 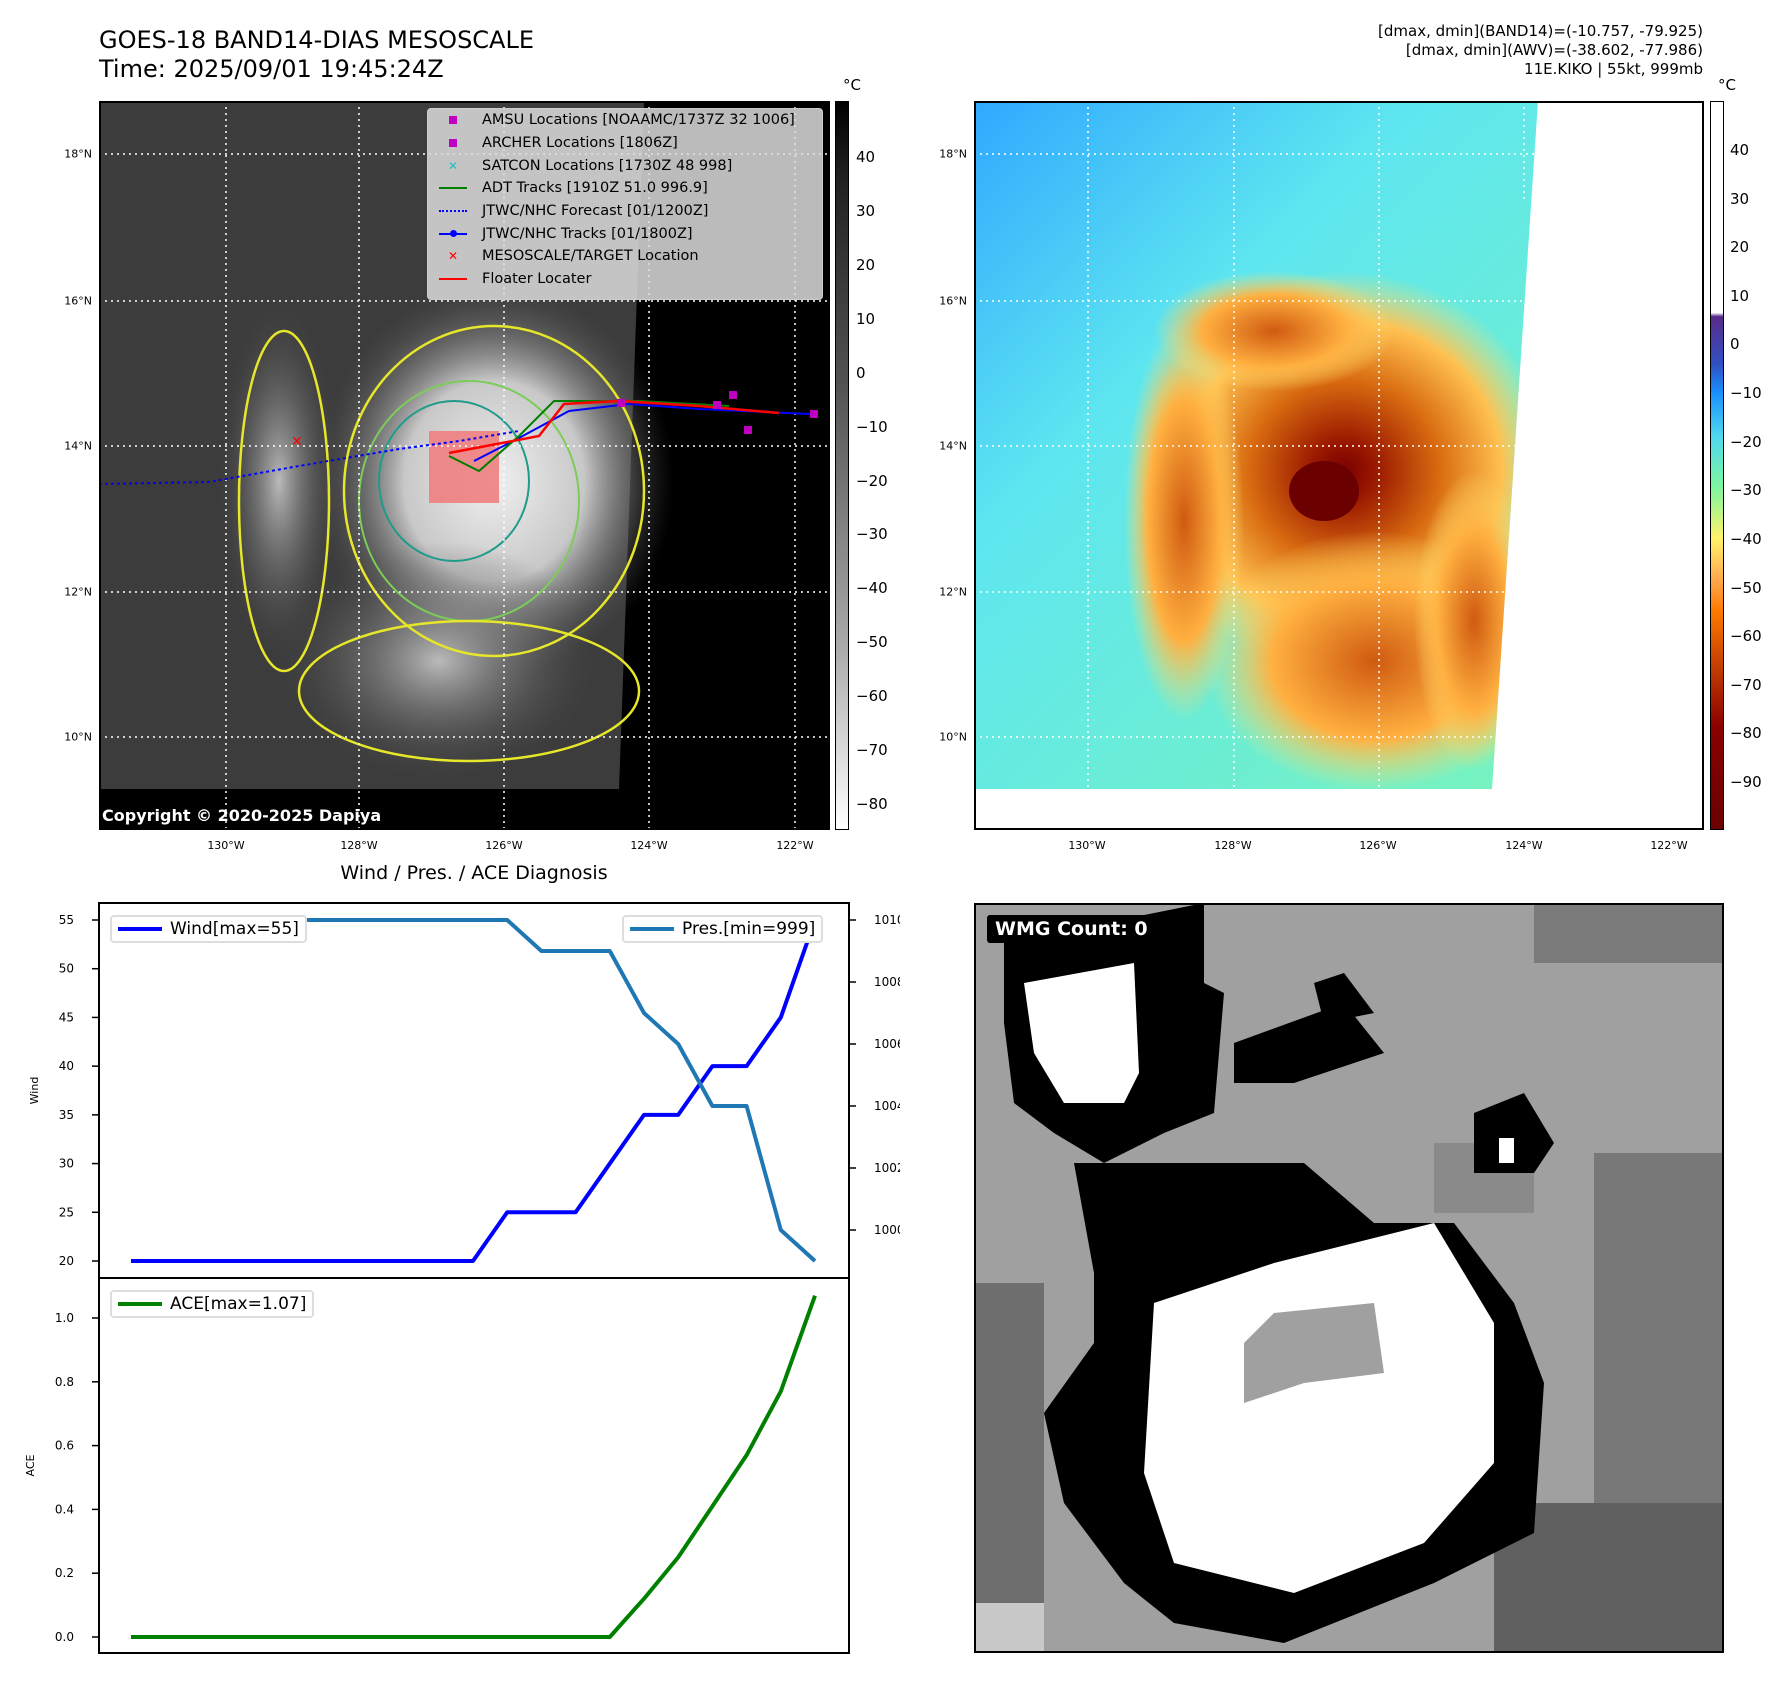 What do you see at coordinates (1717, 465) in the screenshot?
I see `awv-colorbar` at bounding box center [1717, 465].